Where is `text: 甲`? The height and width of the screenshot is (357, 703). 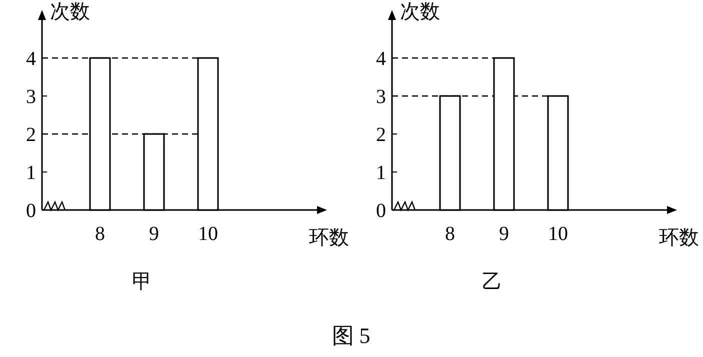 text: 甲 is located at coordinates (142, 282).